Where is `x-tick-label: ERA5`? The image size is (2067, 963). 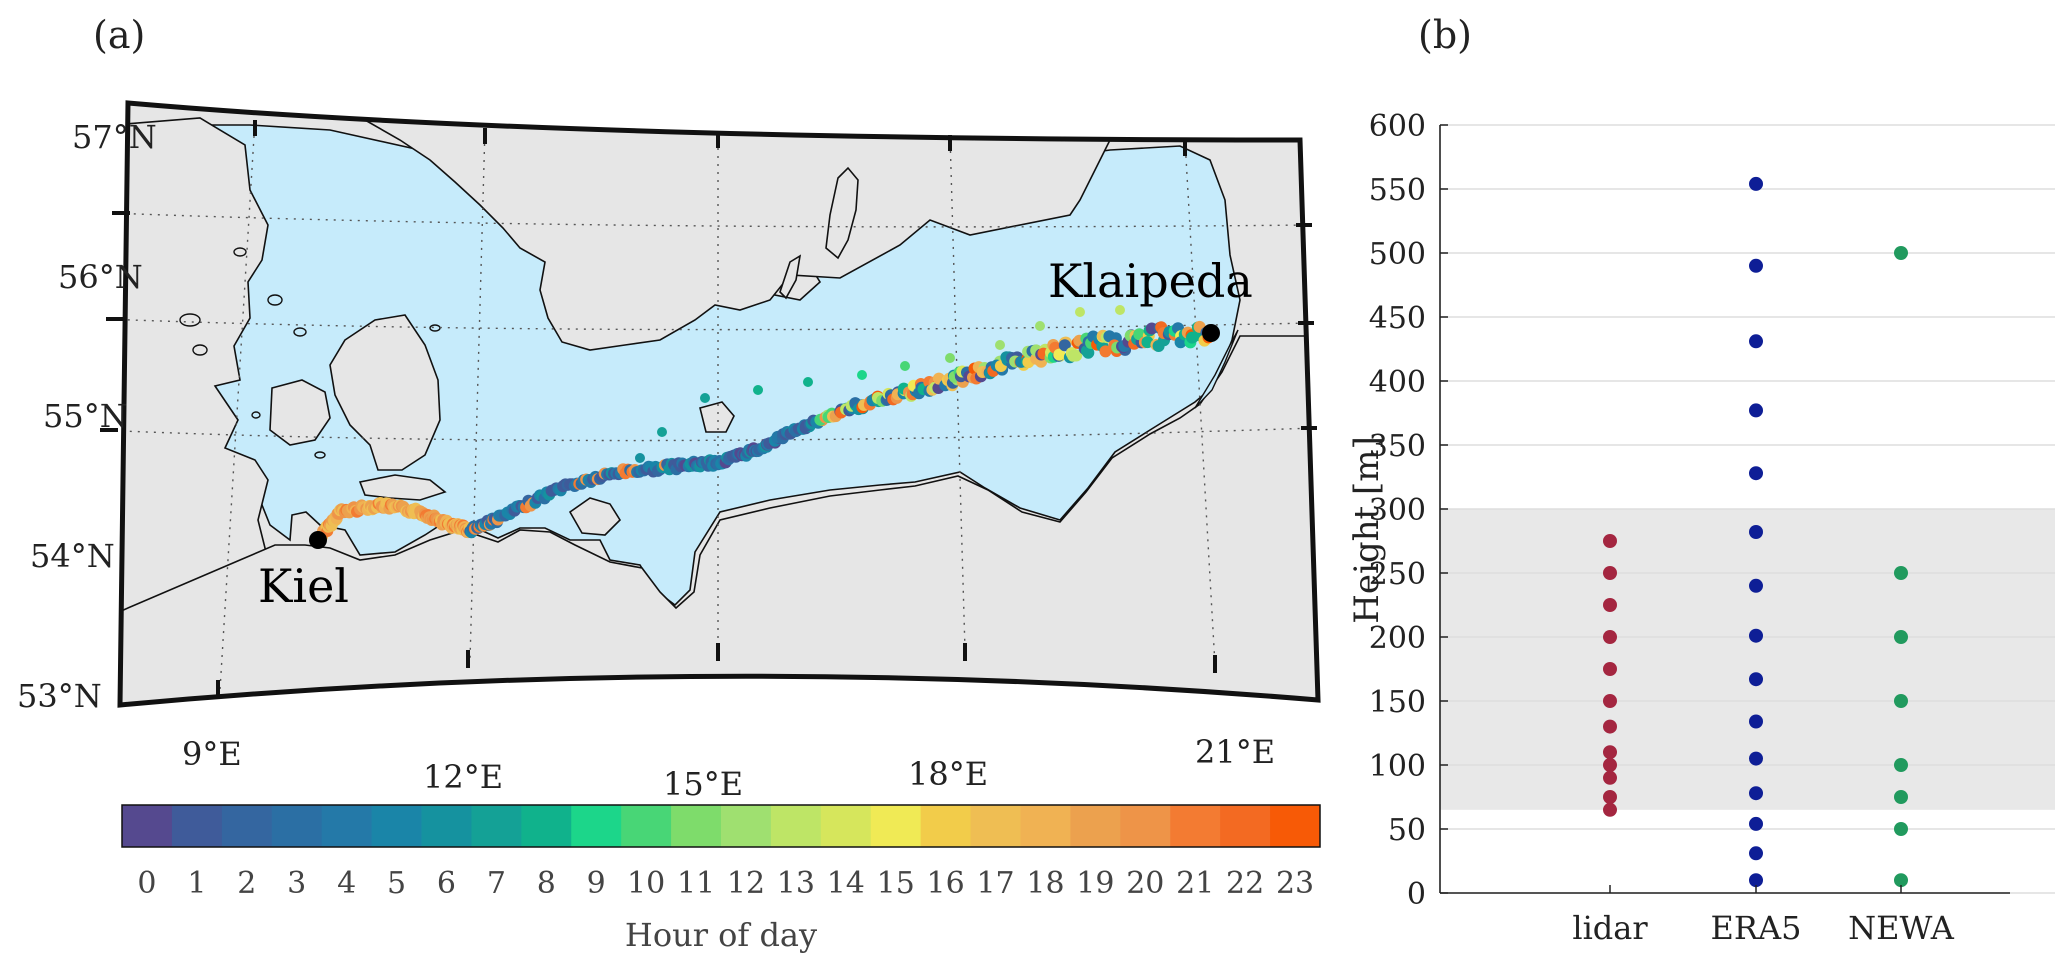 x-tick-label: ERA5 is located at coordinates (1756, 928).